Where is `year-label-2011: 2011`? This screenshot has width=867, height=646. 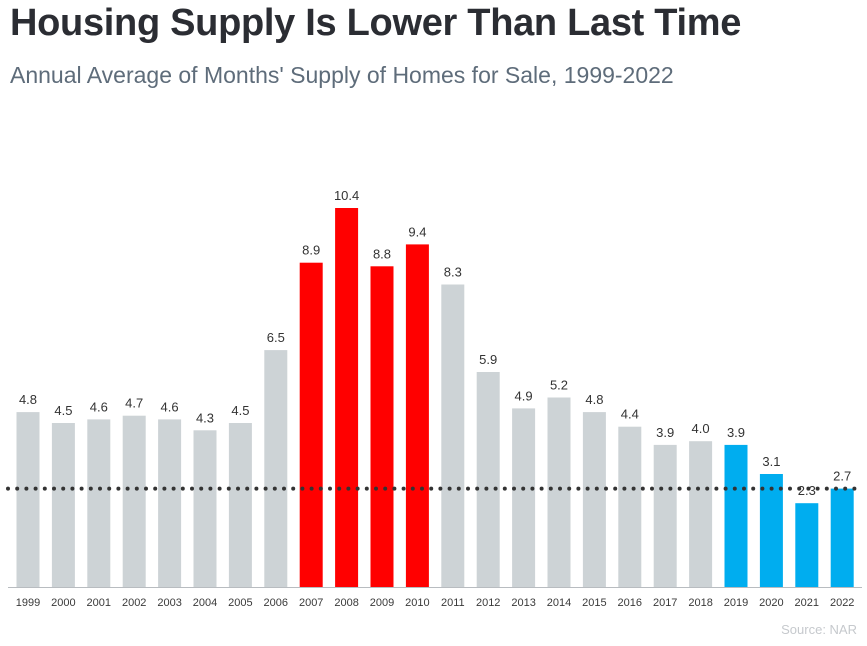 year-label-2011: 2011 is located at coordinates (453, 603).